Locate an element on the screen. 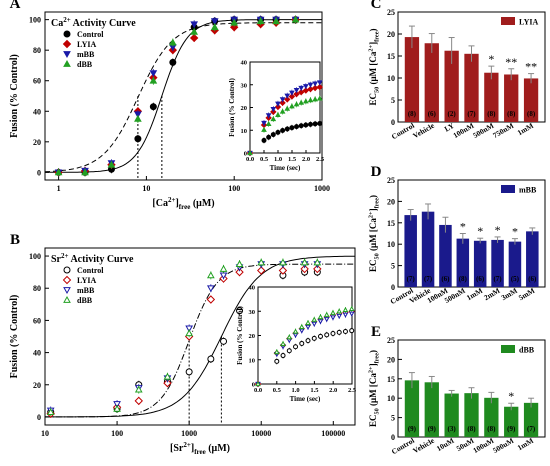  legend-label: LYIA is located at coordinates (86, 44).